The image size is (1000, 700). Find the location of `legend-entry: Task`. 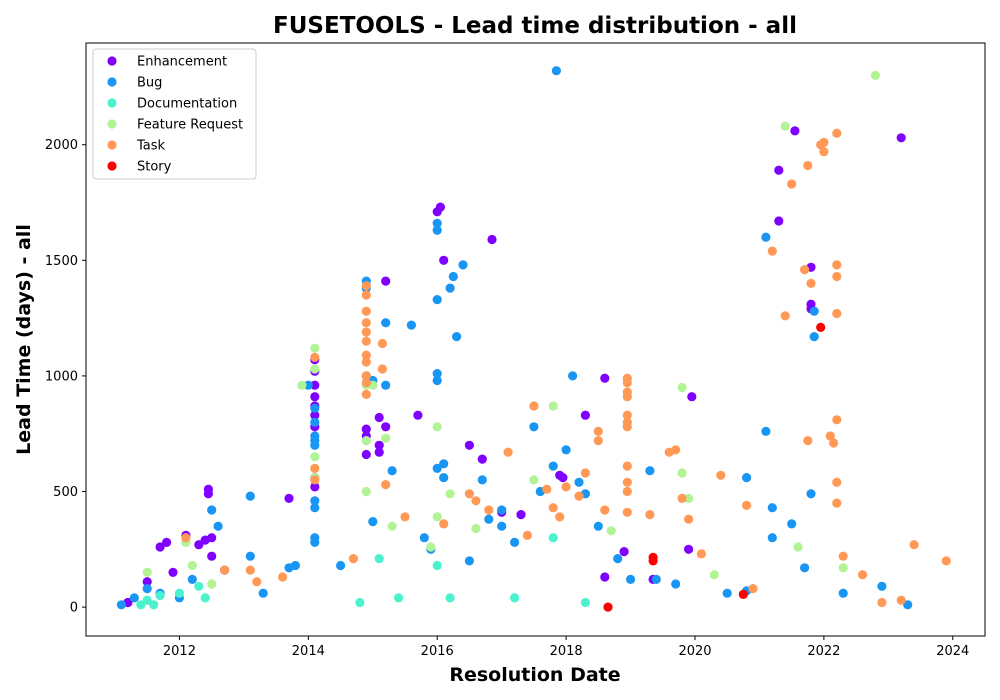

legend-entry: Task is located at coordinates (151, 146).